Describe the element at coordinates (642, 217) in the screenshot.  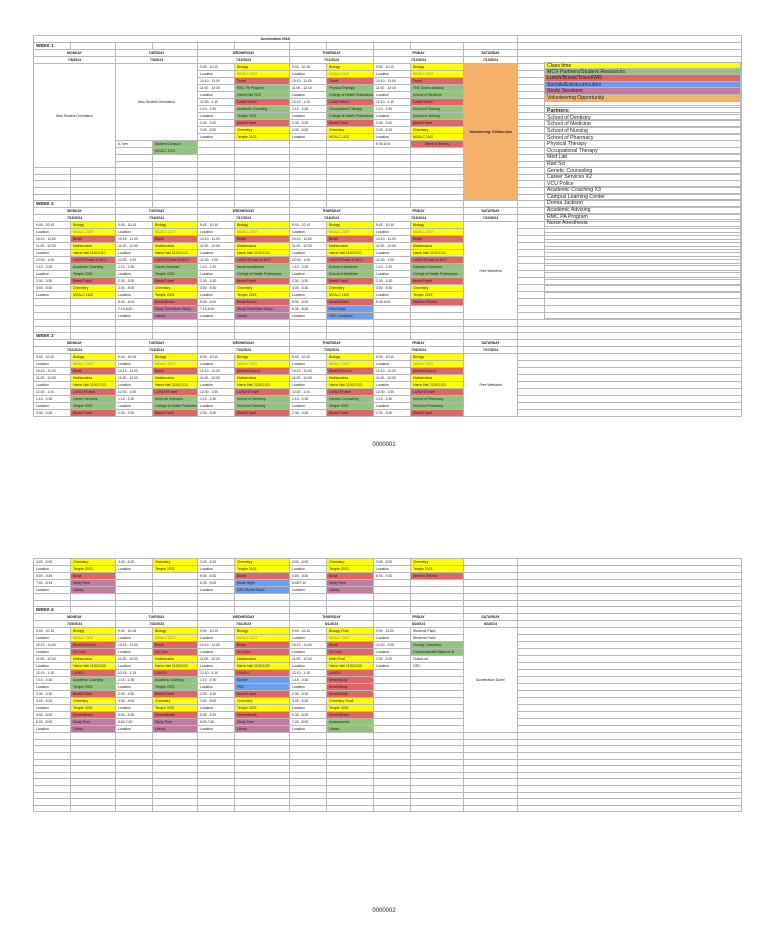
I see `partner-item: RMC PA Program` at that location.